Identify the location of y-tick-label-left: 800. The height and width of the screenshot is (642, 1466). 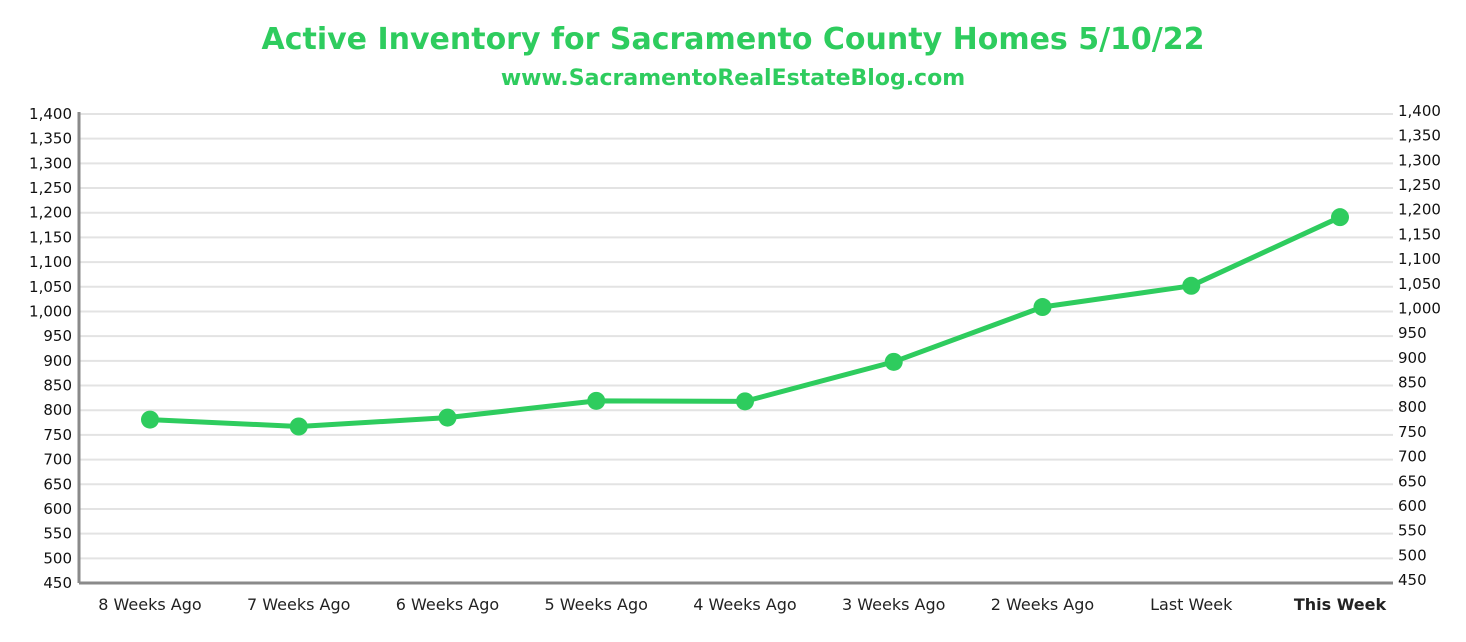
(57, 410).